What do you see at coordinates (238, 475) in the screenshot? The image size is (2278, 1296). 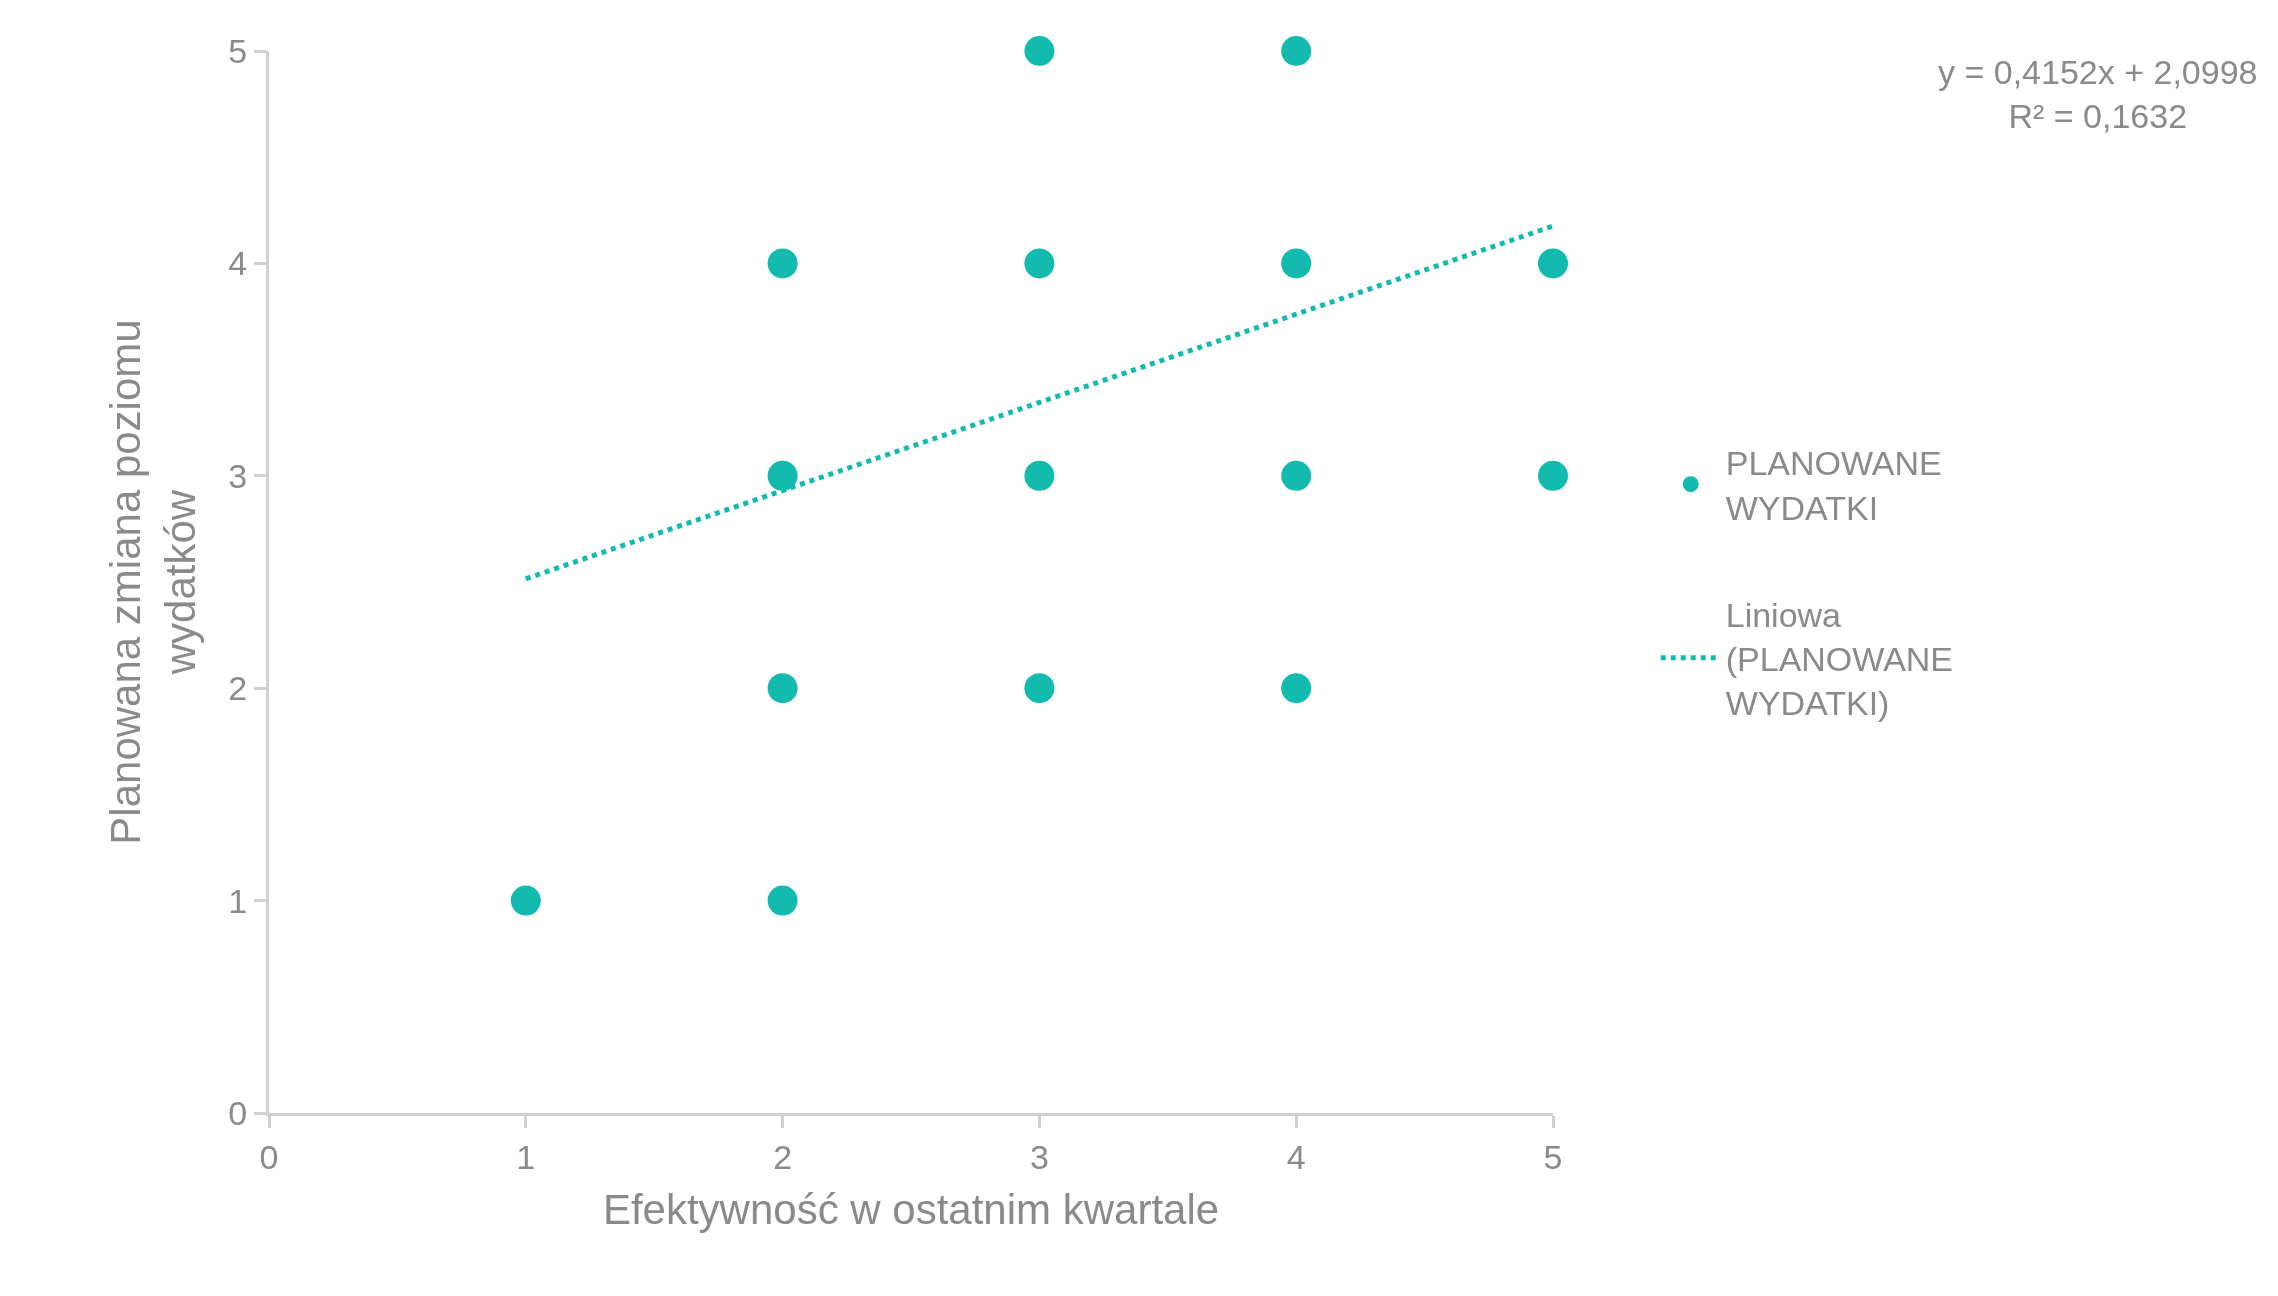 I see `y-tick-label: 3` at bounding box center [238, 475].